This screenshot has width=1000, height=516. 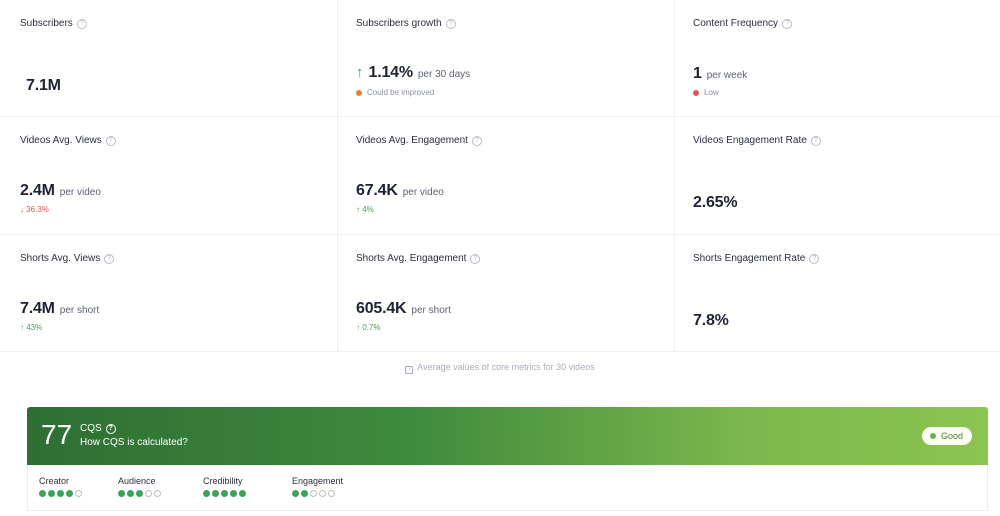 What do you see at coordinates (60, 258) in the screenshot?
I see `metric-label: Shorts Avg. Views` at bounding box center [60, 258].